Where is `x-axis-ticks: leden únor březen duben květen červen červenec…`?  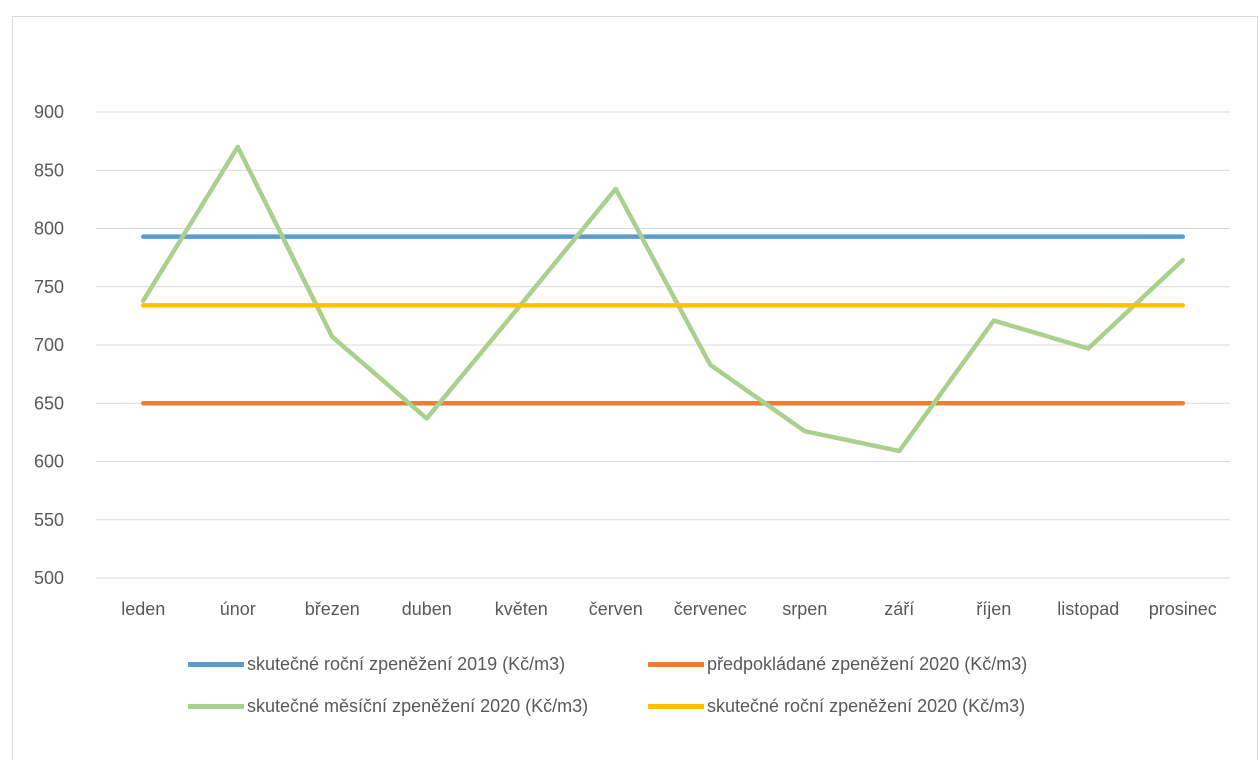 x-axis-ticks: leden únor březen duben květen červen červenec… is located at coordinates (669, 609).